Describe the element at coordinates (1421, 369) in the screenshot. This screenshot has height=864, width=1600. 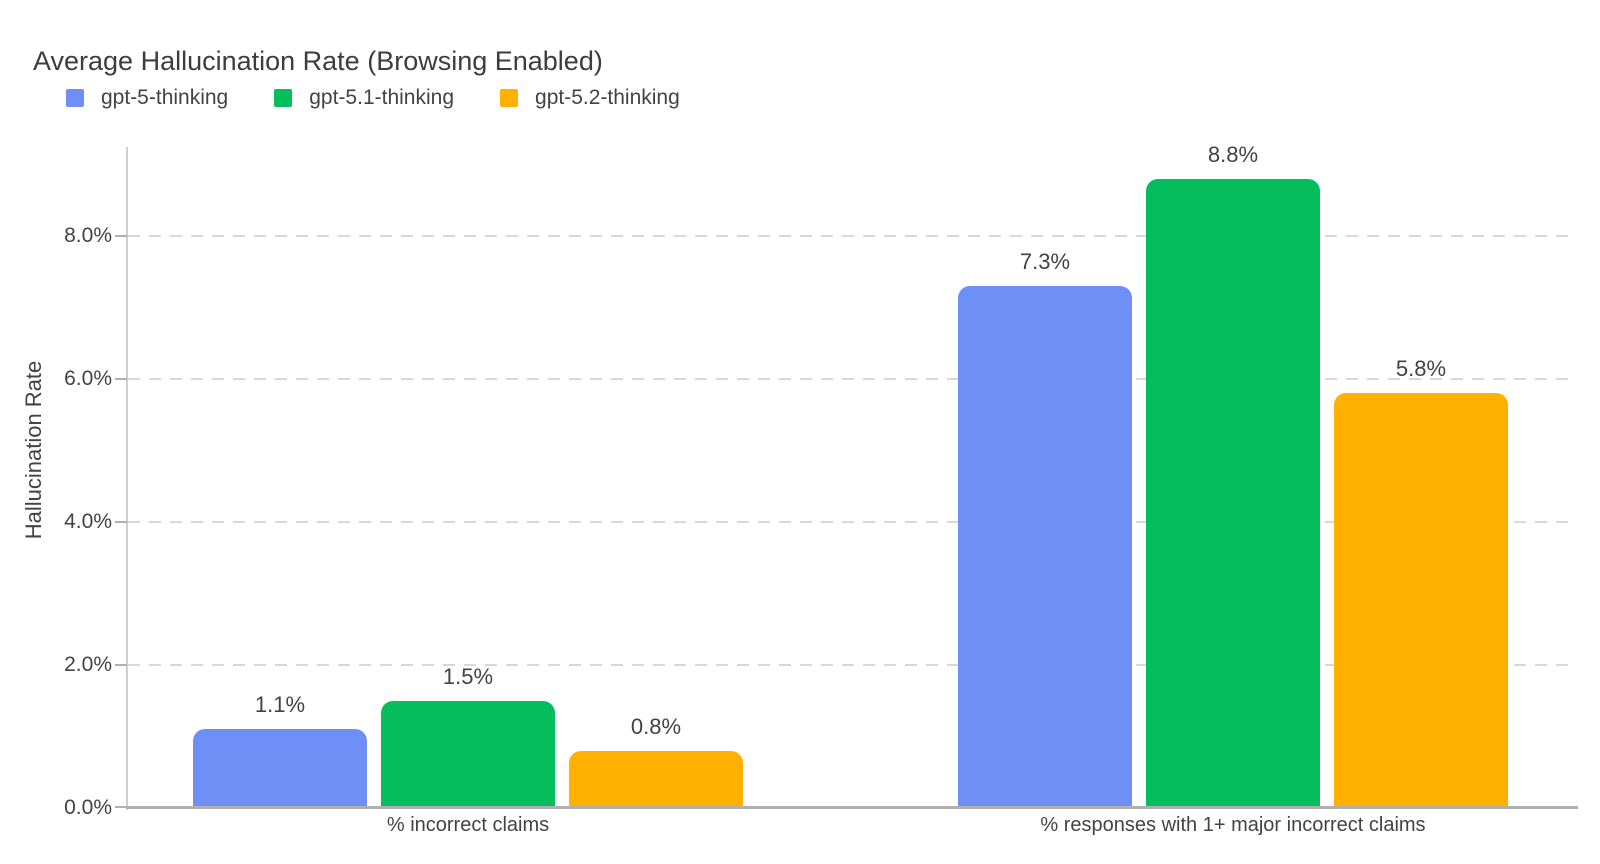
I see `bar-value-label: 5.8%` at that location.